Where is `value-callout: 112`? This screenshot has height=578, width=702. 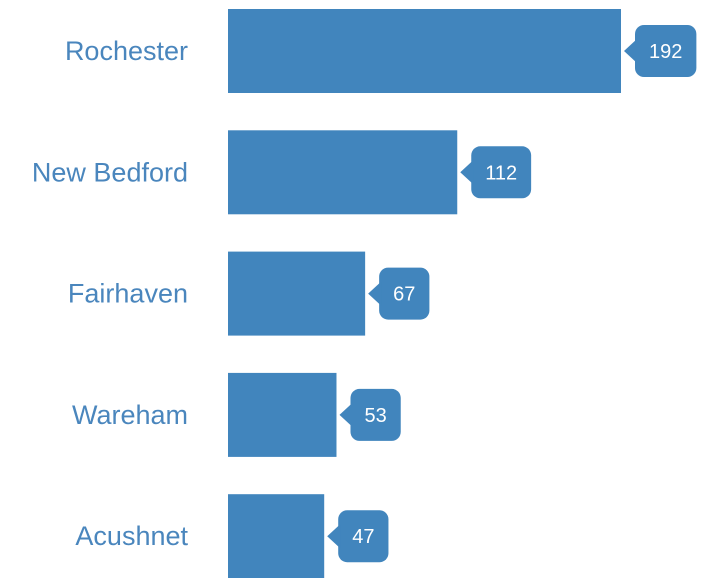
value-callout: 112 is located at coordinates (496, 172).